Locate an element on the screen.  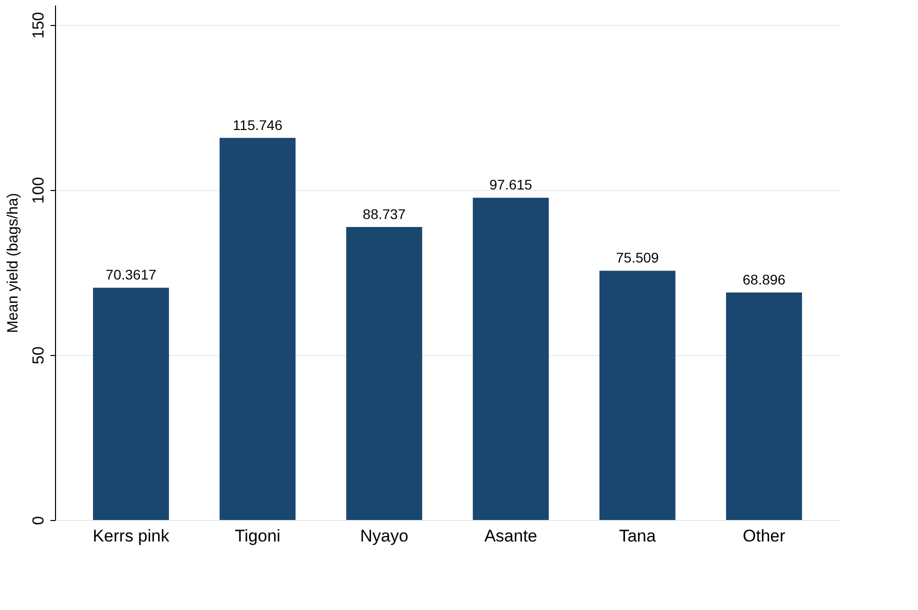
data-label: 97.615 is located at coordinates (510, 184).